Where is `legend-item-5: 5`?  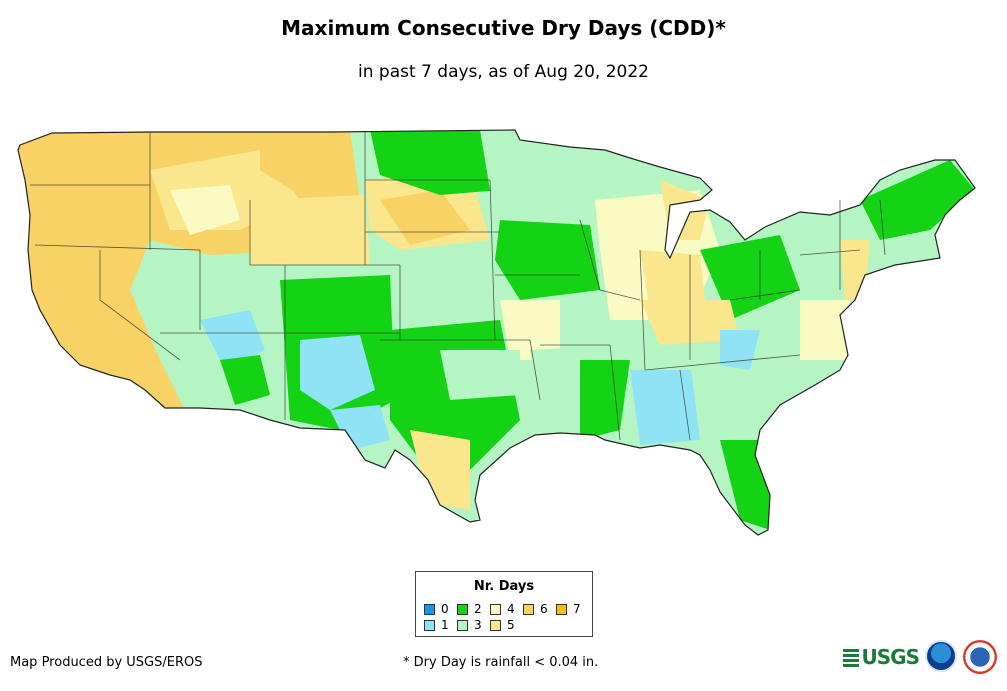 legend-item-5: 5 is located at coordinates (502, 625).